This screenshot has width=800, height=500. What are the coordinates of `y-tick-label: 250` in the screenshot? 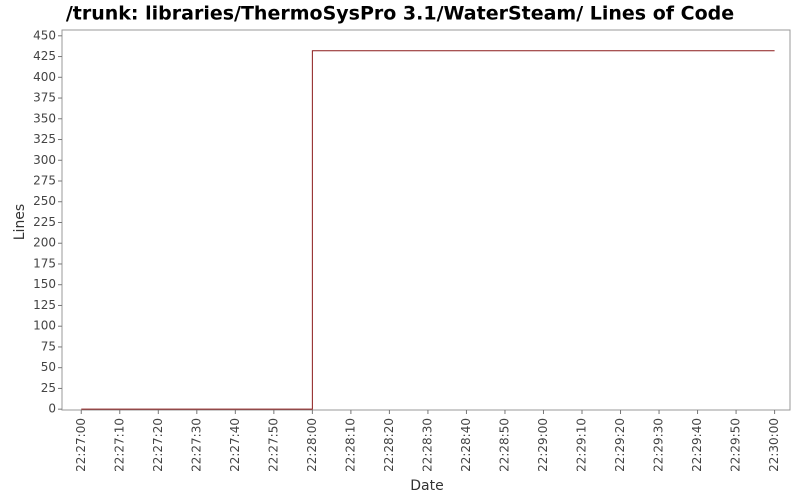 It's located at (44, 201).